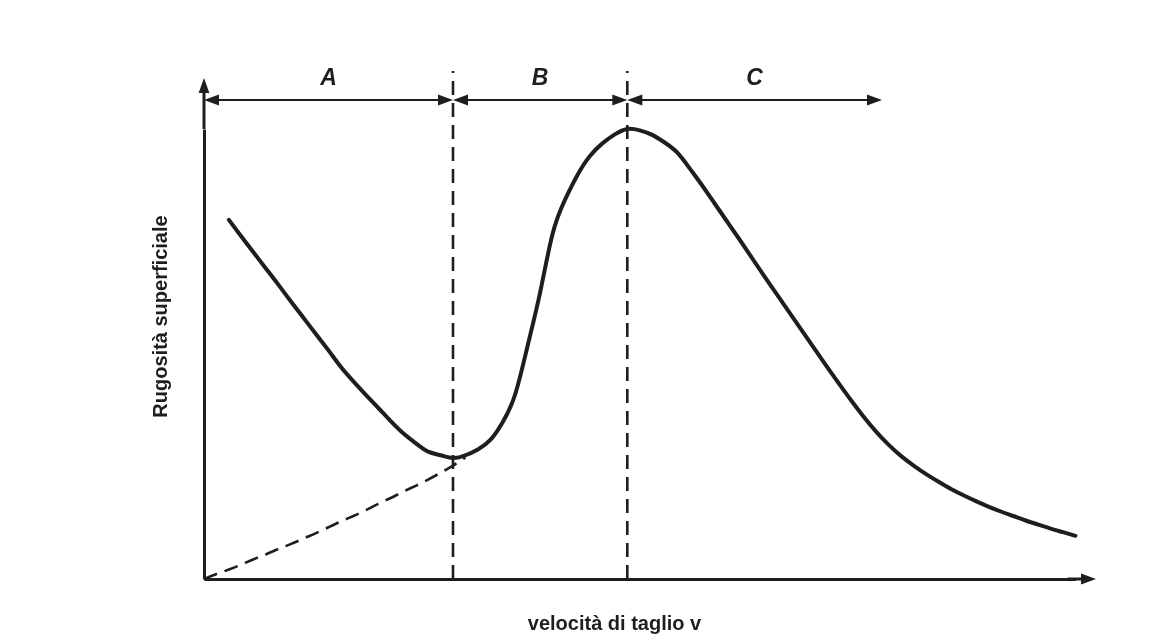  What do you see at coordinates (328, 77) in the screenshot?
I see `text: A` at bounding box center [328, 77].